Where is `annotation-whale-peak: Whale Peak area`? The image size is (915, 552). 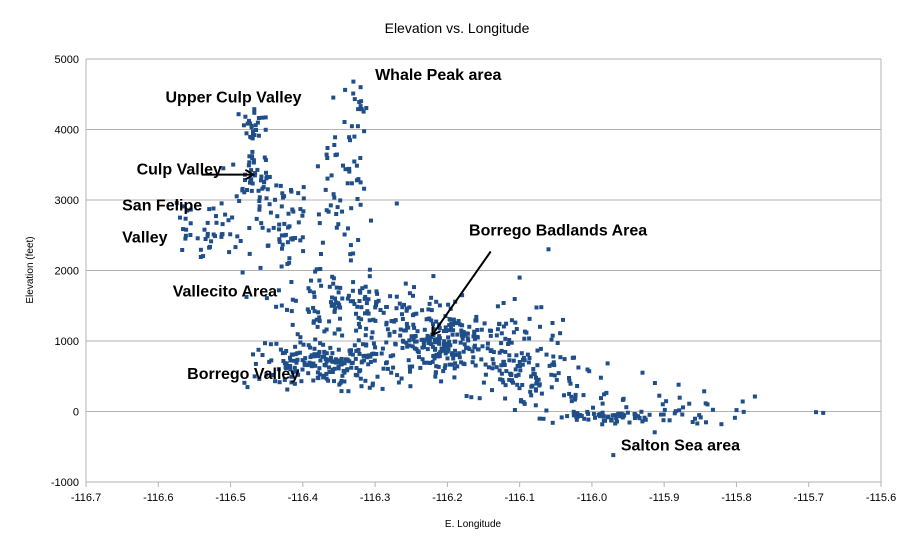 annotation-whale-peak: Whale Peak area is located at coordinates (438, 75).